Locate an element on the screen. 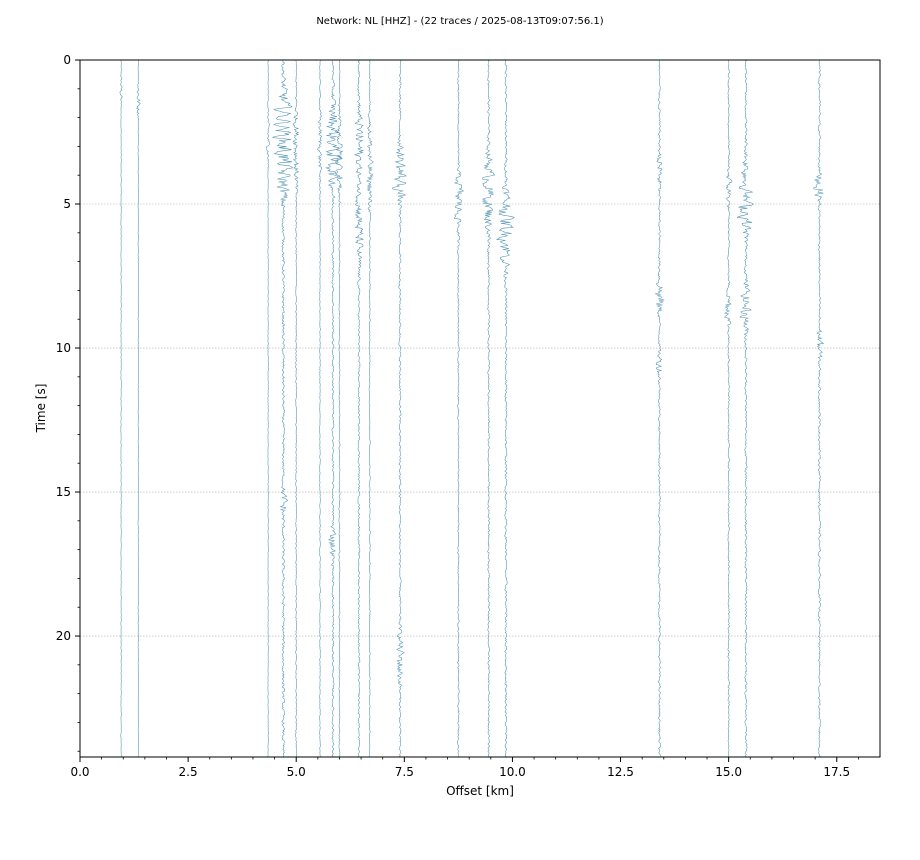 This screenshot has width=920, height=860. y-tick-label: 10 is located at coordinates (63, 348).